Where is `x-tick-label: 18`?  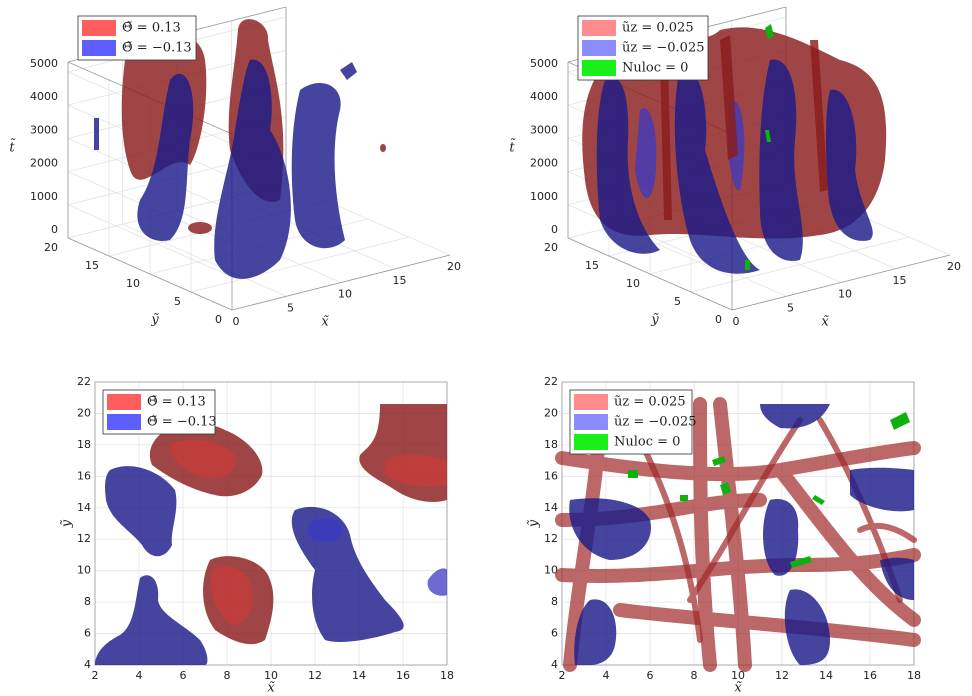
x-tick-label: 18 is located at coordinates (447, 675).